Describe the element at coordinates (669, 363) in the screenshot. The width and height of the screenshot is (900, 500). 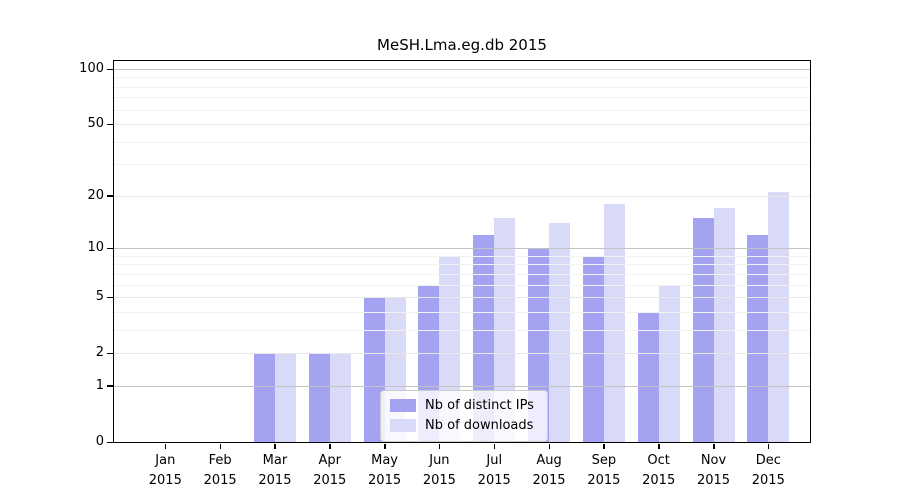
I see `bar-downloads-oct` at that location.